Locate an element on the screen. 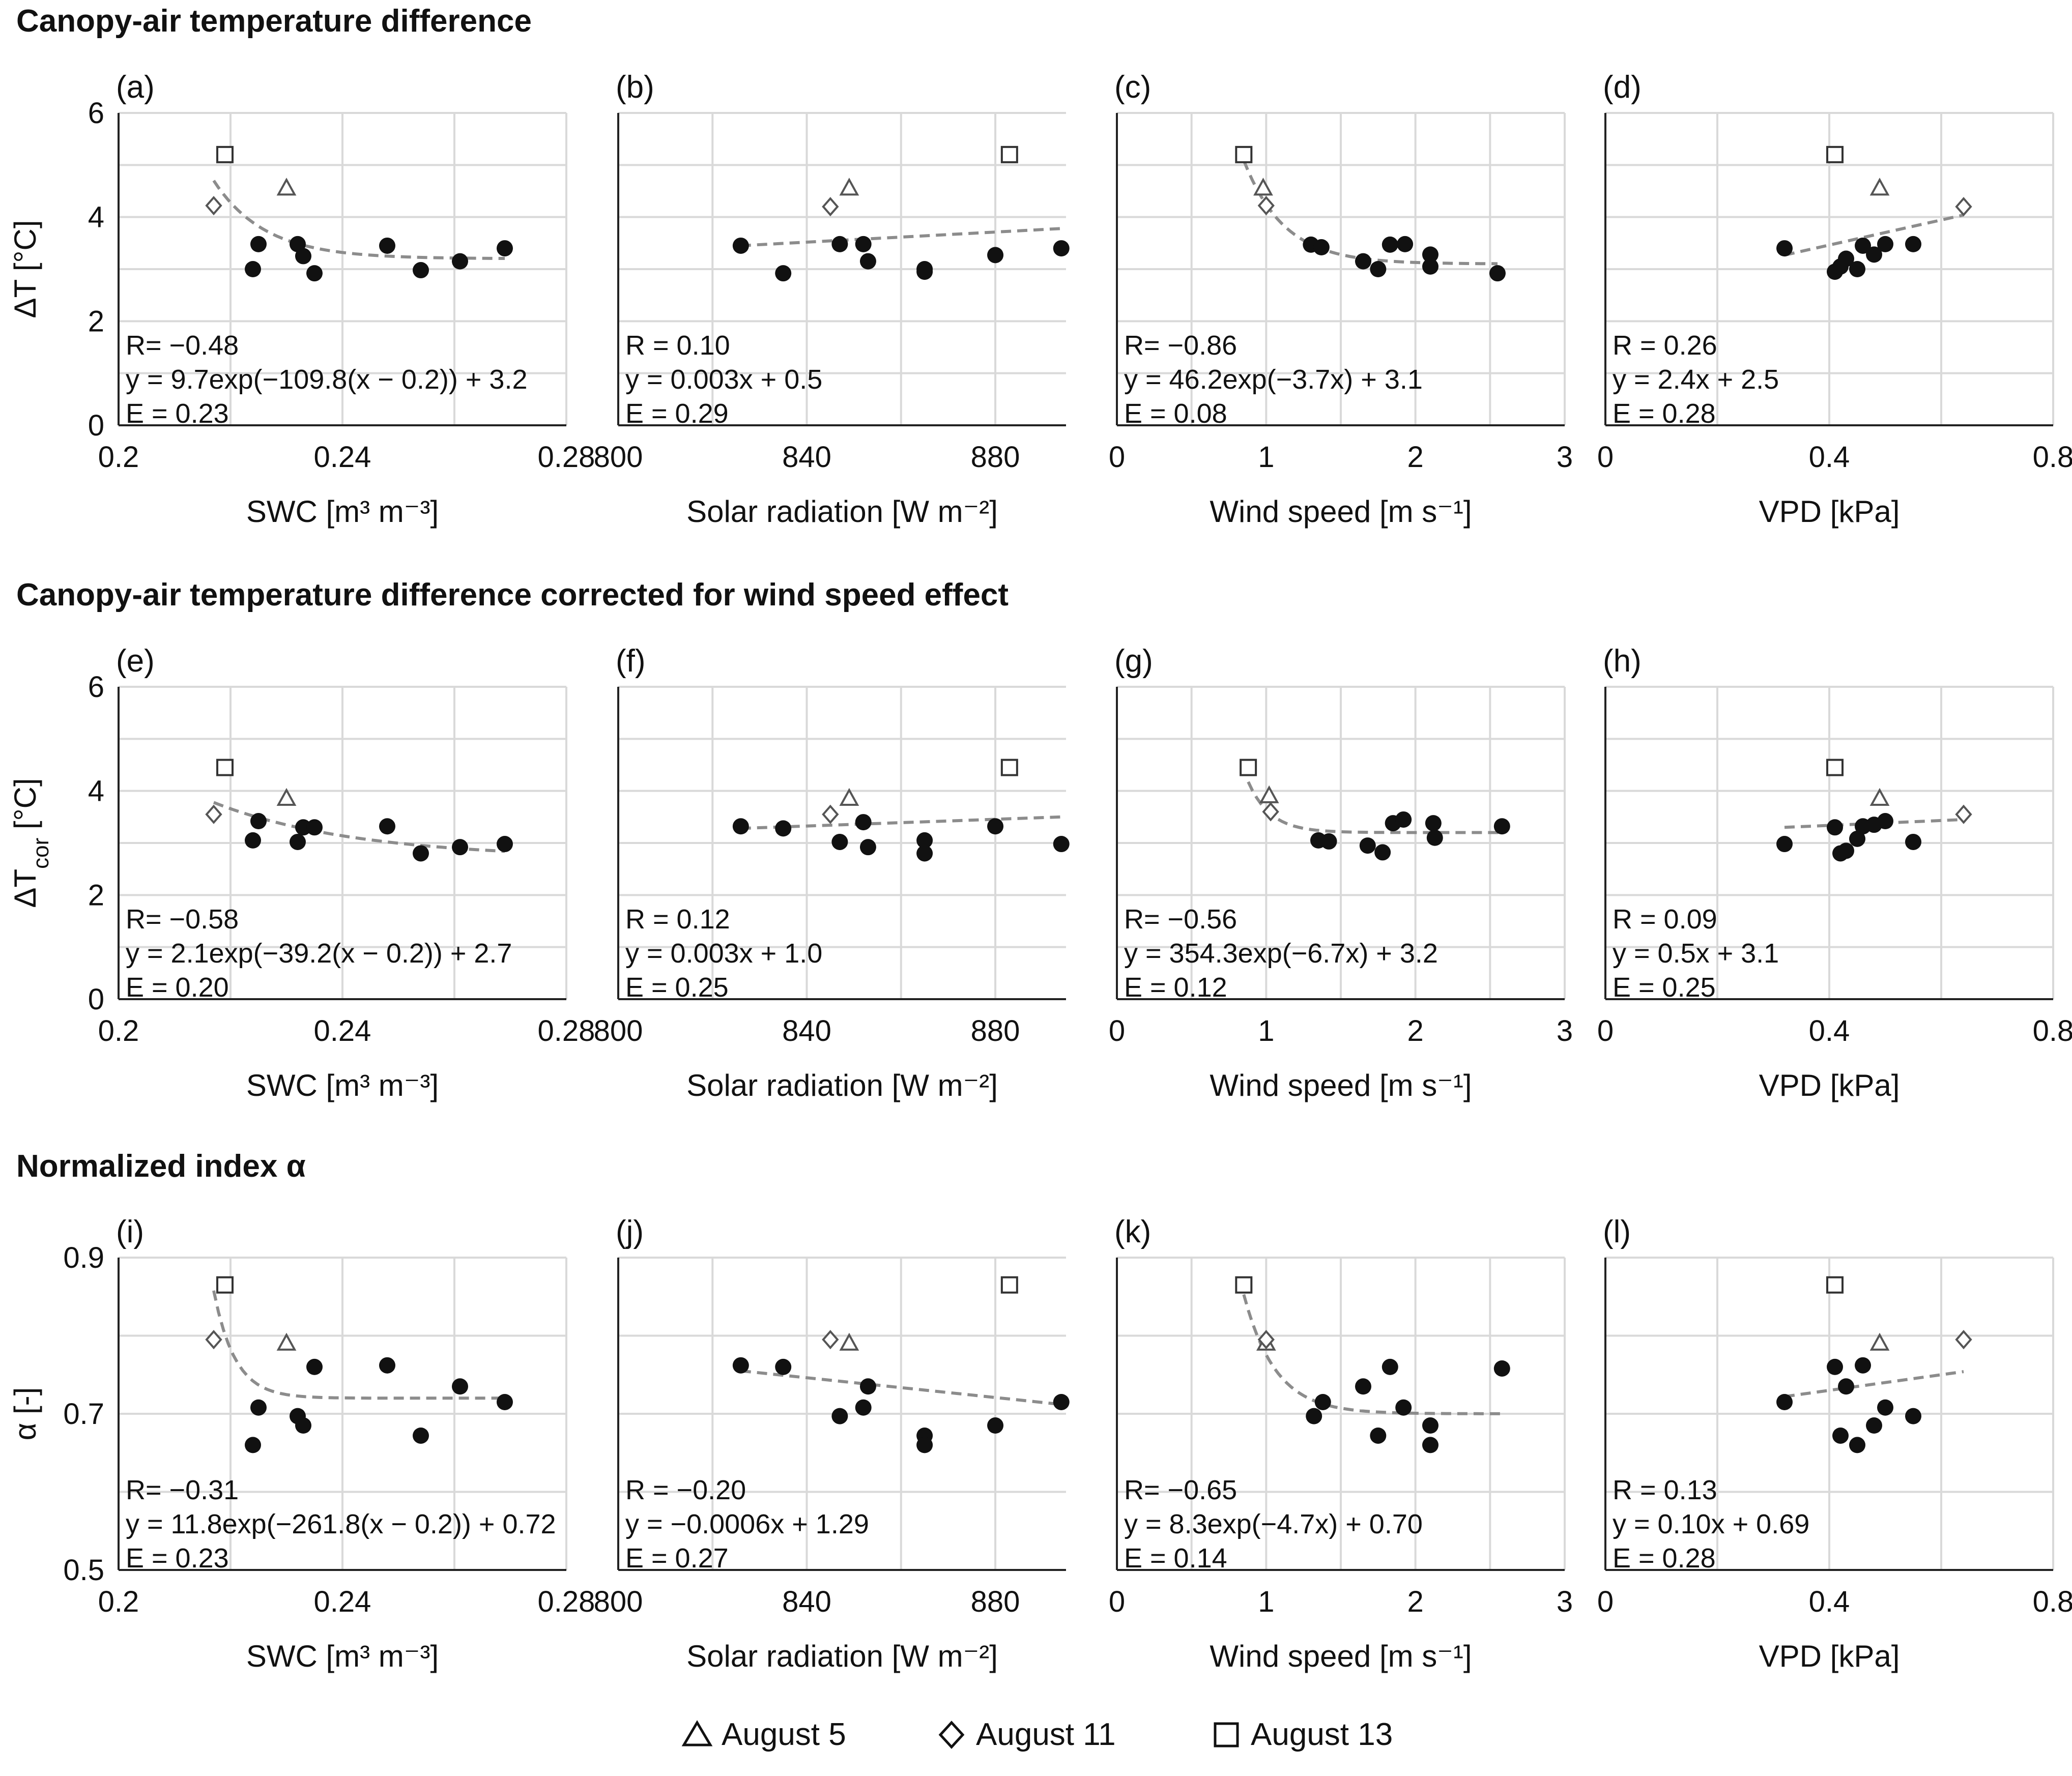 The image size is (2072, 1776). legend-diamond-icon is located at coordinates (951, 1735).